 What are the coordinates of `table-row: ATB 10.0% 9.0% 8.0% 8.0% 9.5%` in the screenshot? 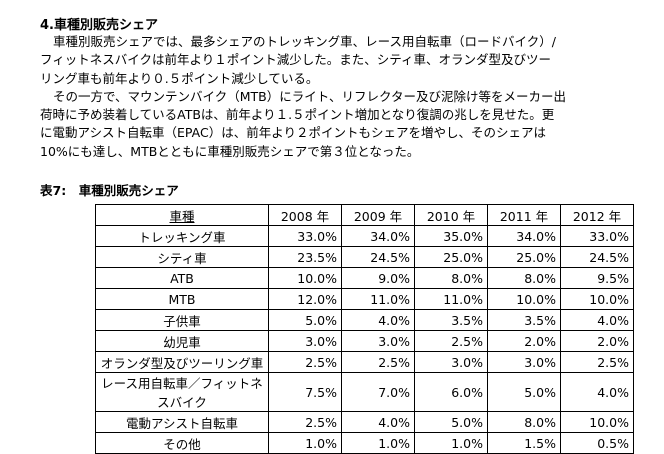 It's located at (364, 278).